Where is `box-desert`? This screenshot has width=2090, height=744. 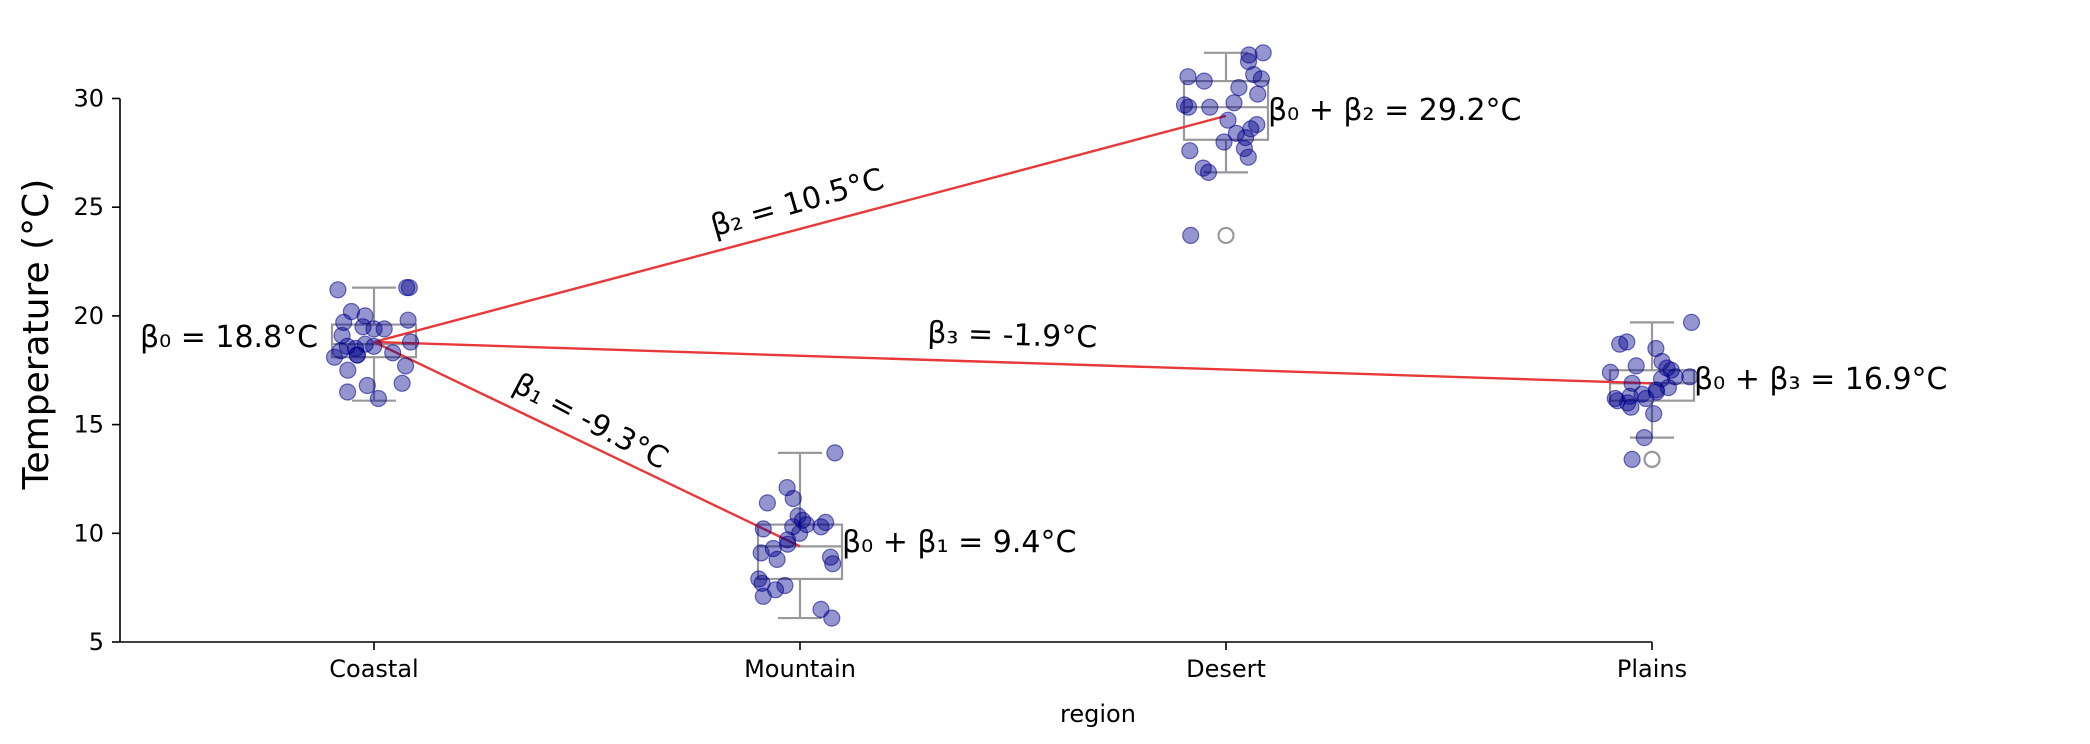 box-desert is located at coordinates (1226, 148).